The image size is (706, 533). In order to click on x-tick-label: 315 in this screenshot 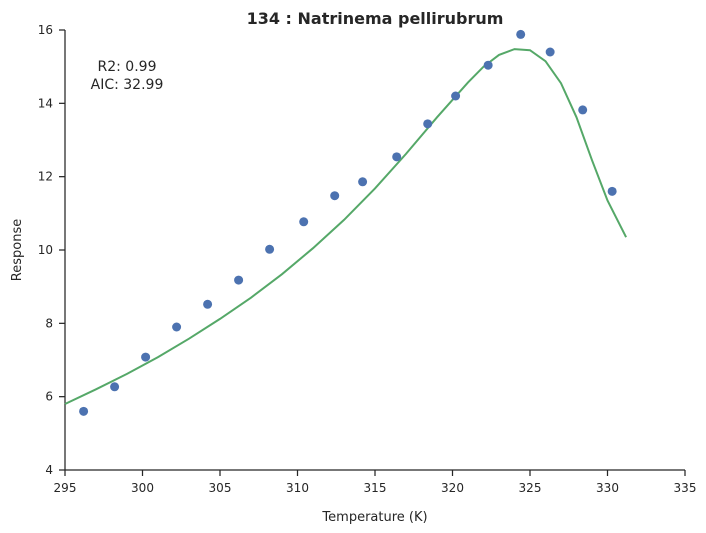, I will do `click(375, 488)`.